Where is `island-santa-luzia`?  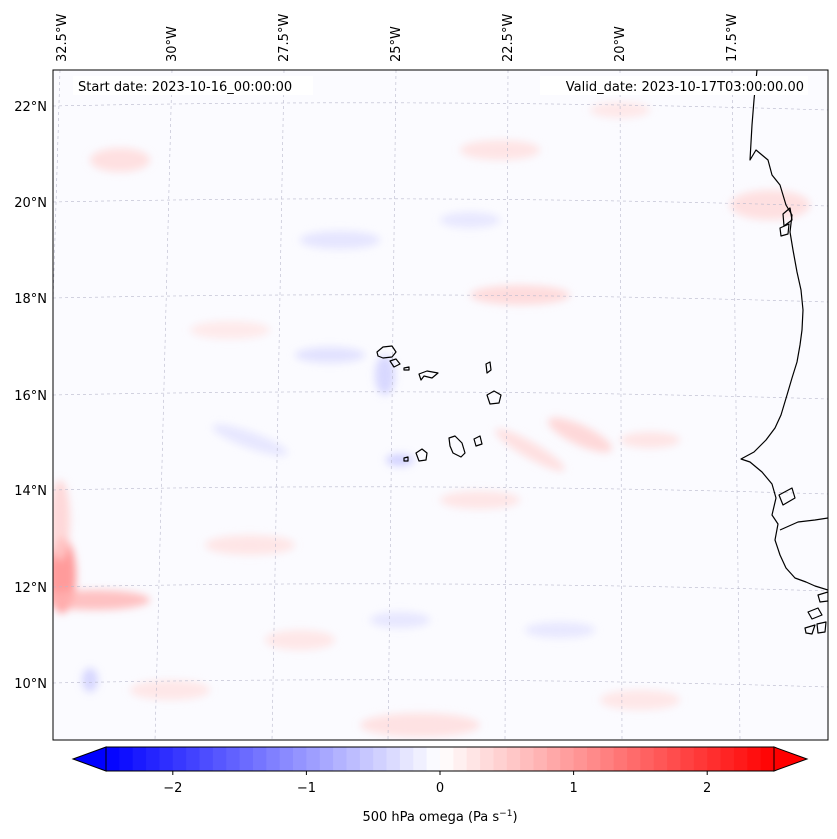
island-santa-luzia is located at coordinates (406, 368).